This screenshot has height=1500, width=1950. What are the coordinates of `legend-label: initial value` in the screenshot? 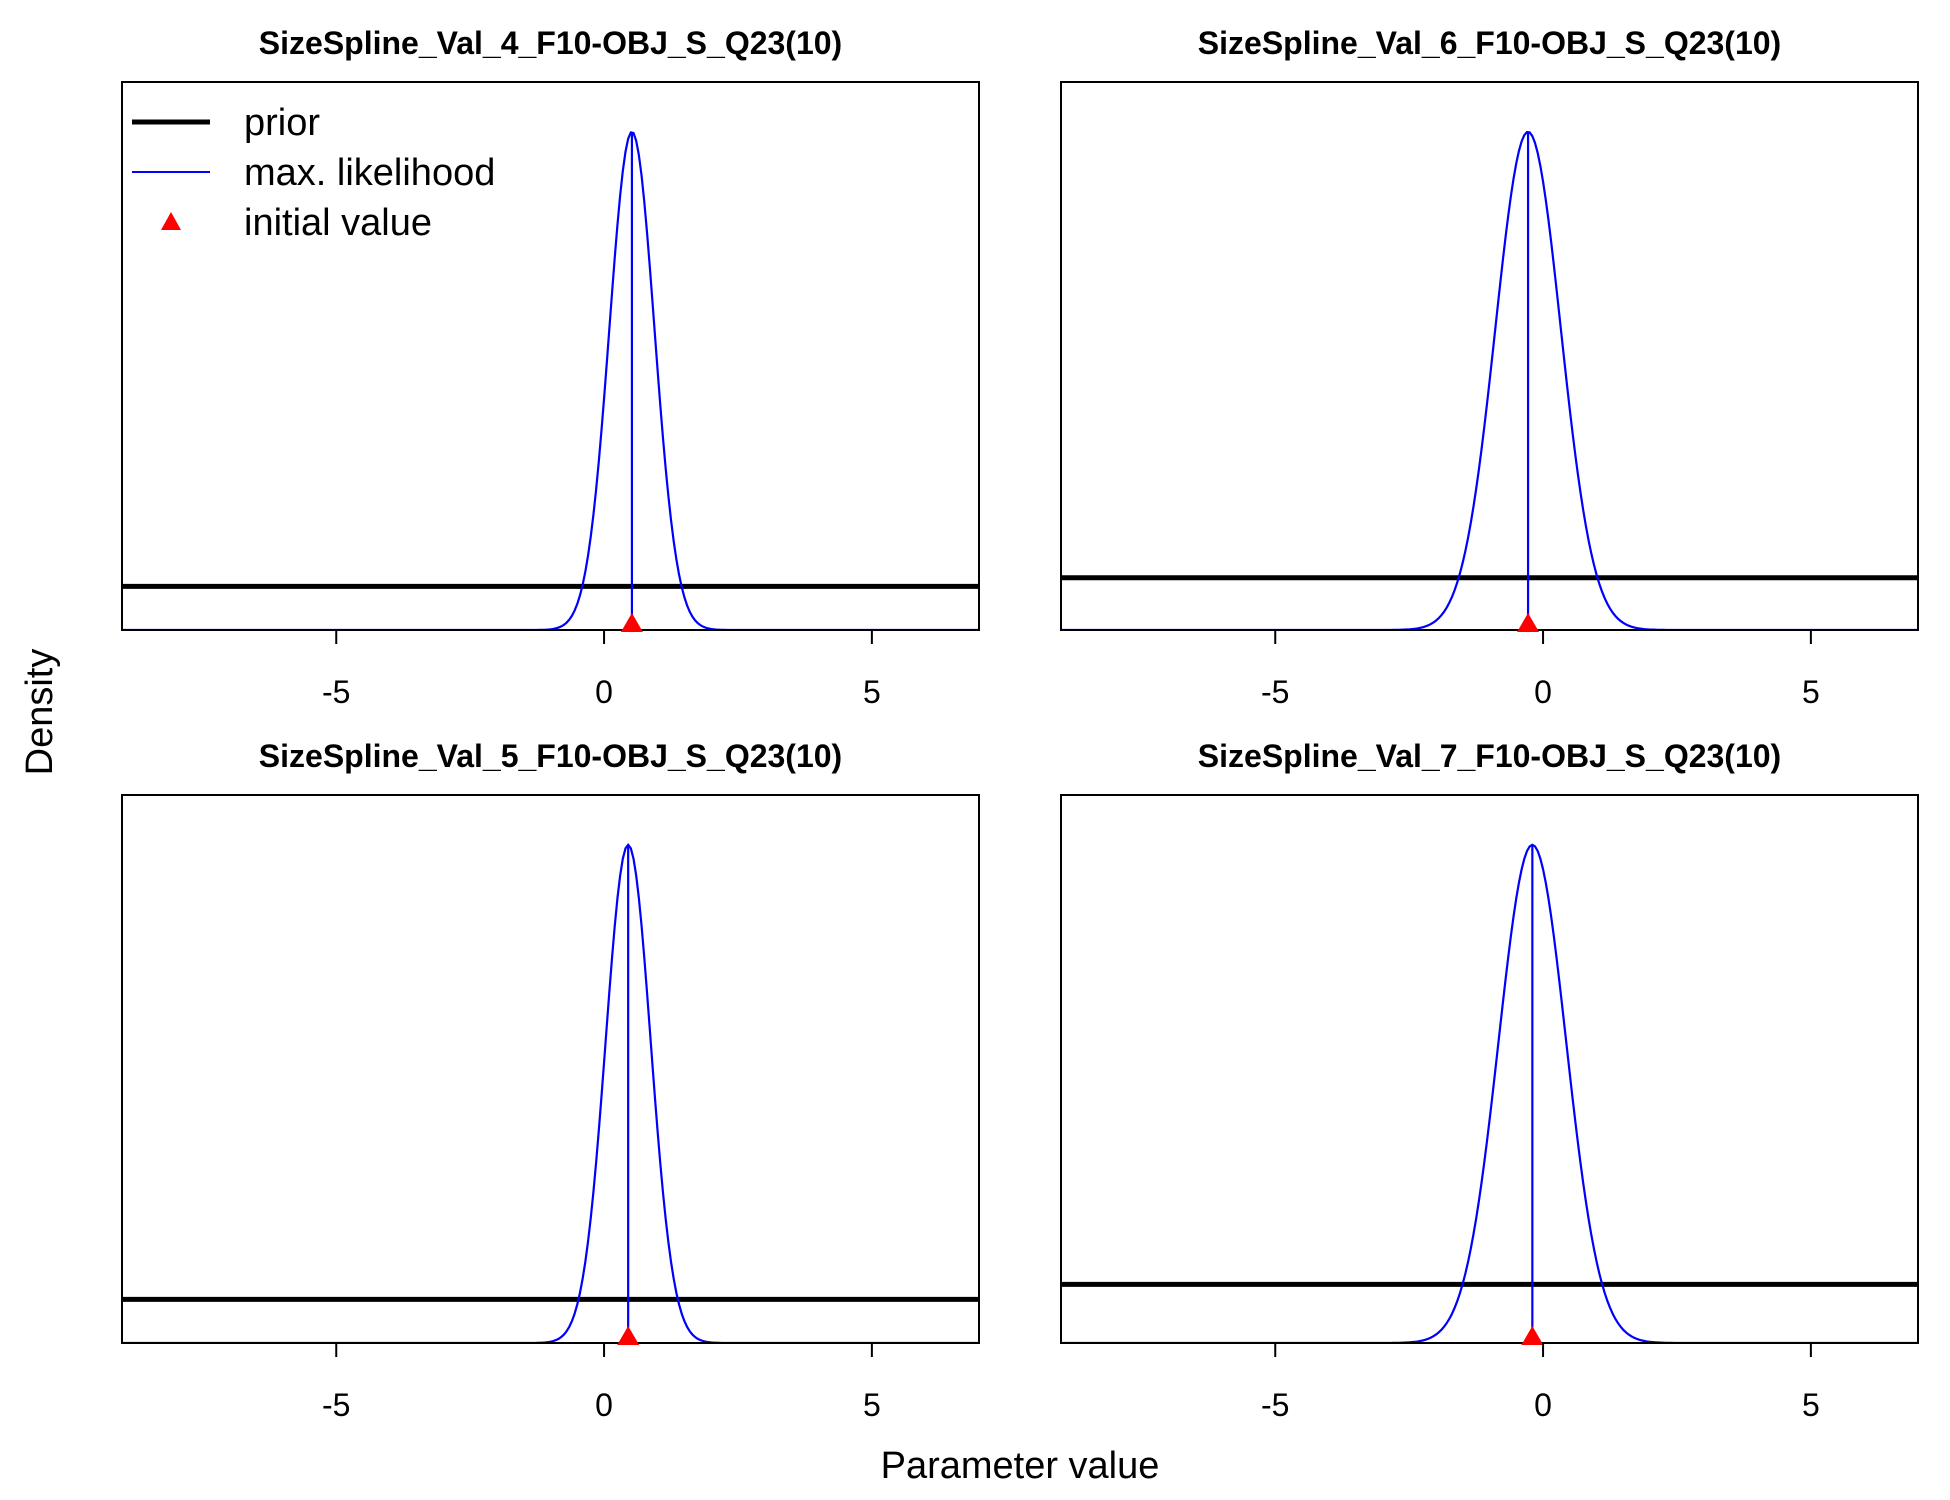 It's located at (338, 223).